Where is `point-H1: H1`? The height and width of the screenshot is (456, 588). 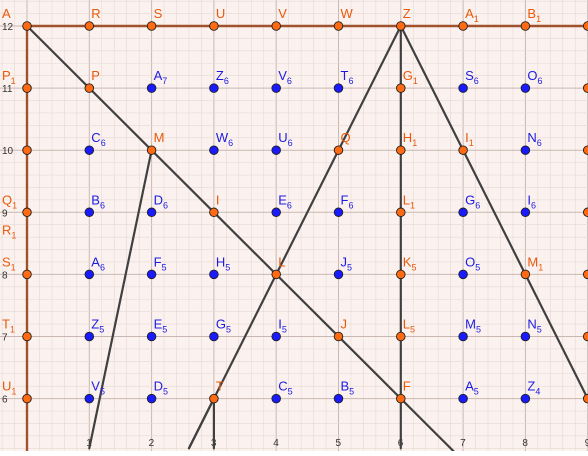
point-H1: H1 is located at coordinates (407, 142).